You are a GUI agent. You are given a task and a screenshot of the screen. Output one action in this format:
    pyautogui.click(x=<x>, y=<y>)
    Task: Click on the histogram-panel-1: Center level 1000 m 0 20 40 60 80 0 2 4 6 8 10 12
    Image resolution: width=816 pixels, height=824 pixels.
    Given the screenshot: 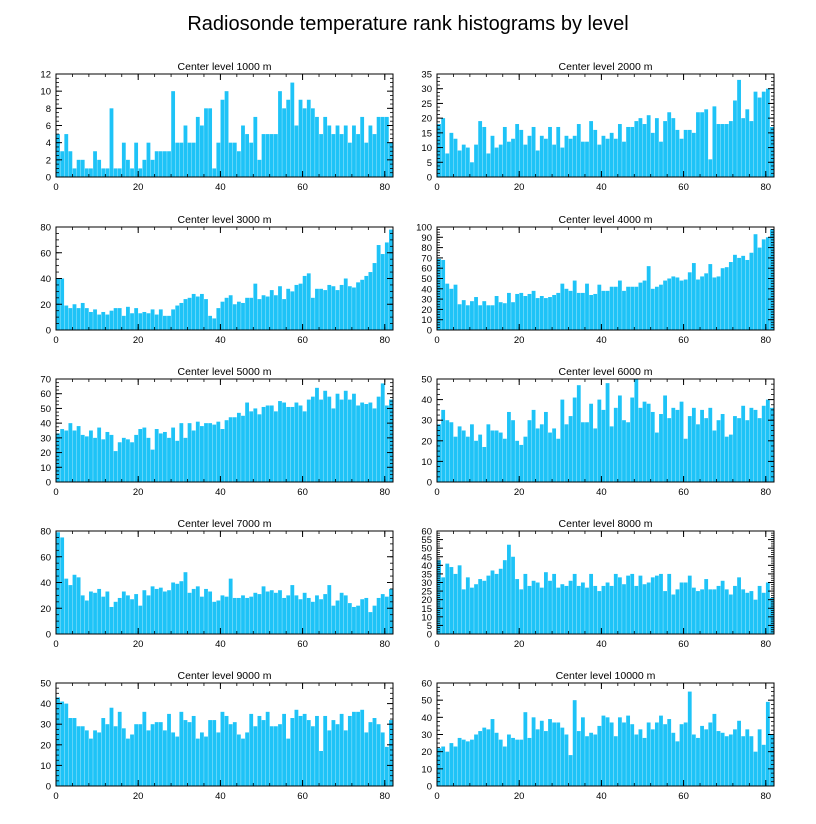 What is the action you would take?
    pyautogui.click(x=217, y=127)
    